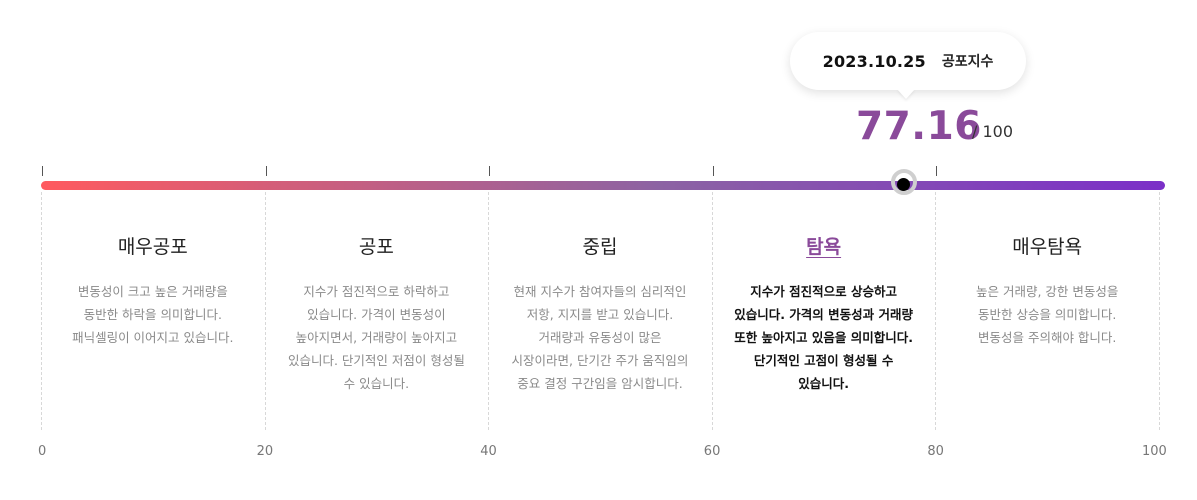 Image resolution: width=1197 pixels, height=500 pixels. Describe the element at coordinates (935, 451) in the screenshot. I see `axis-tick-label: 80` at that location.